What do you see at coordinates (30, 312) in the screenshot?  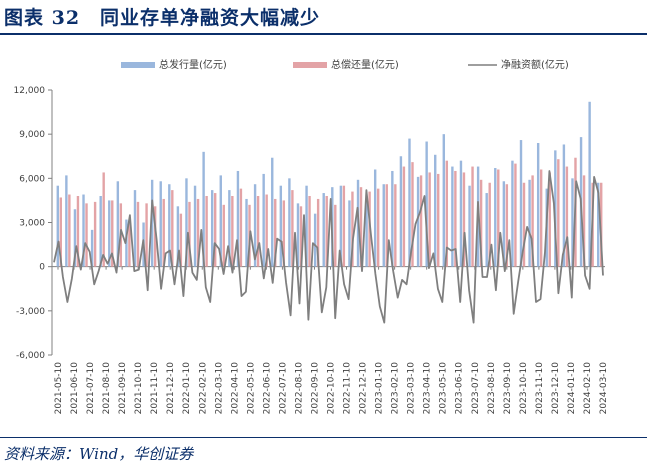 I see `y-tick-label: -3,000` at bounding box center [30, 312].